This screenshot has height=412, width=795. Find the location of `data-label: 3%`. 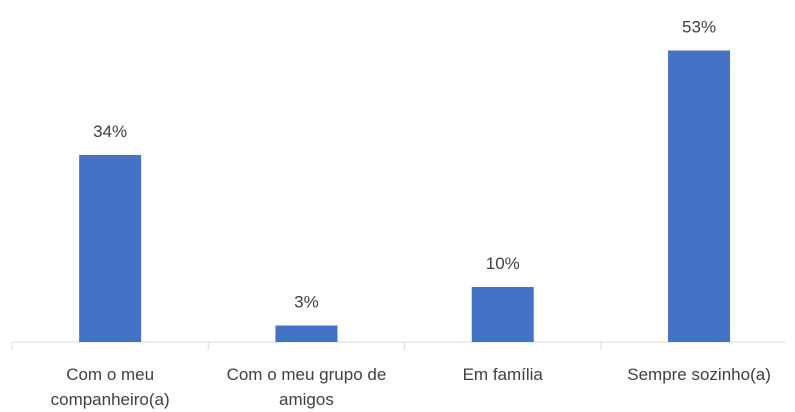

data-label: 3% is located at coordinates (306, 302).